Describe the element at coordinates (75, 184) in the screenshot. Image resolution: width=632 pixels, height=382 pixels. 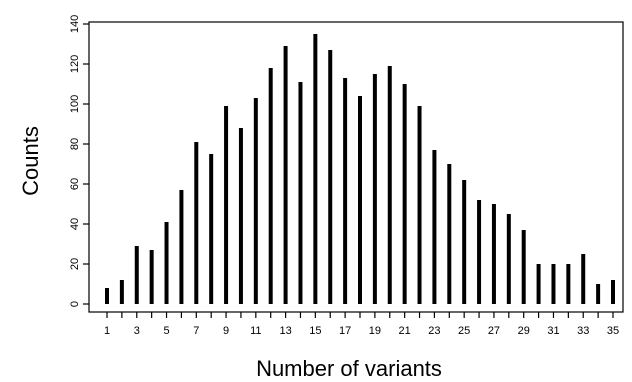
I see `y-tick-label-60: 60` at that location.